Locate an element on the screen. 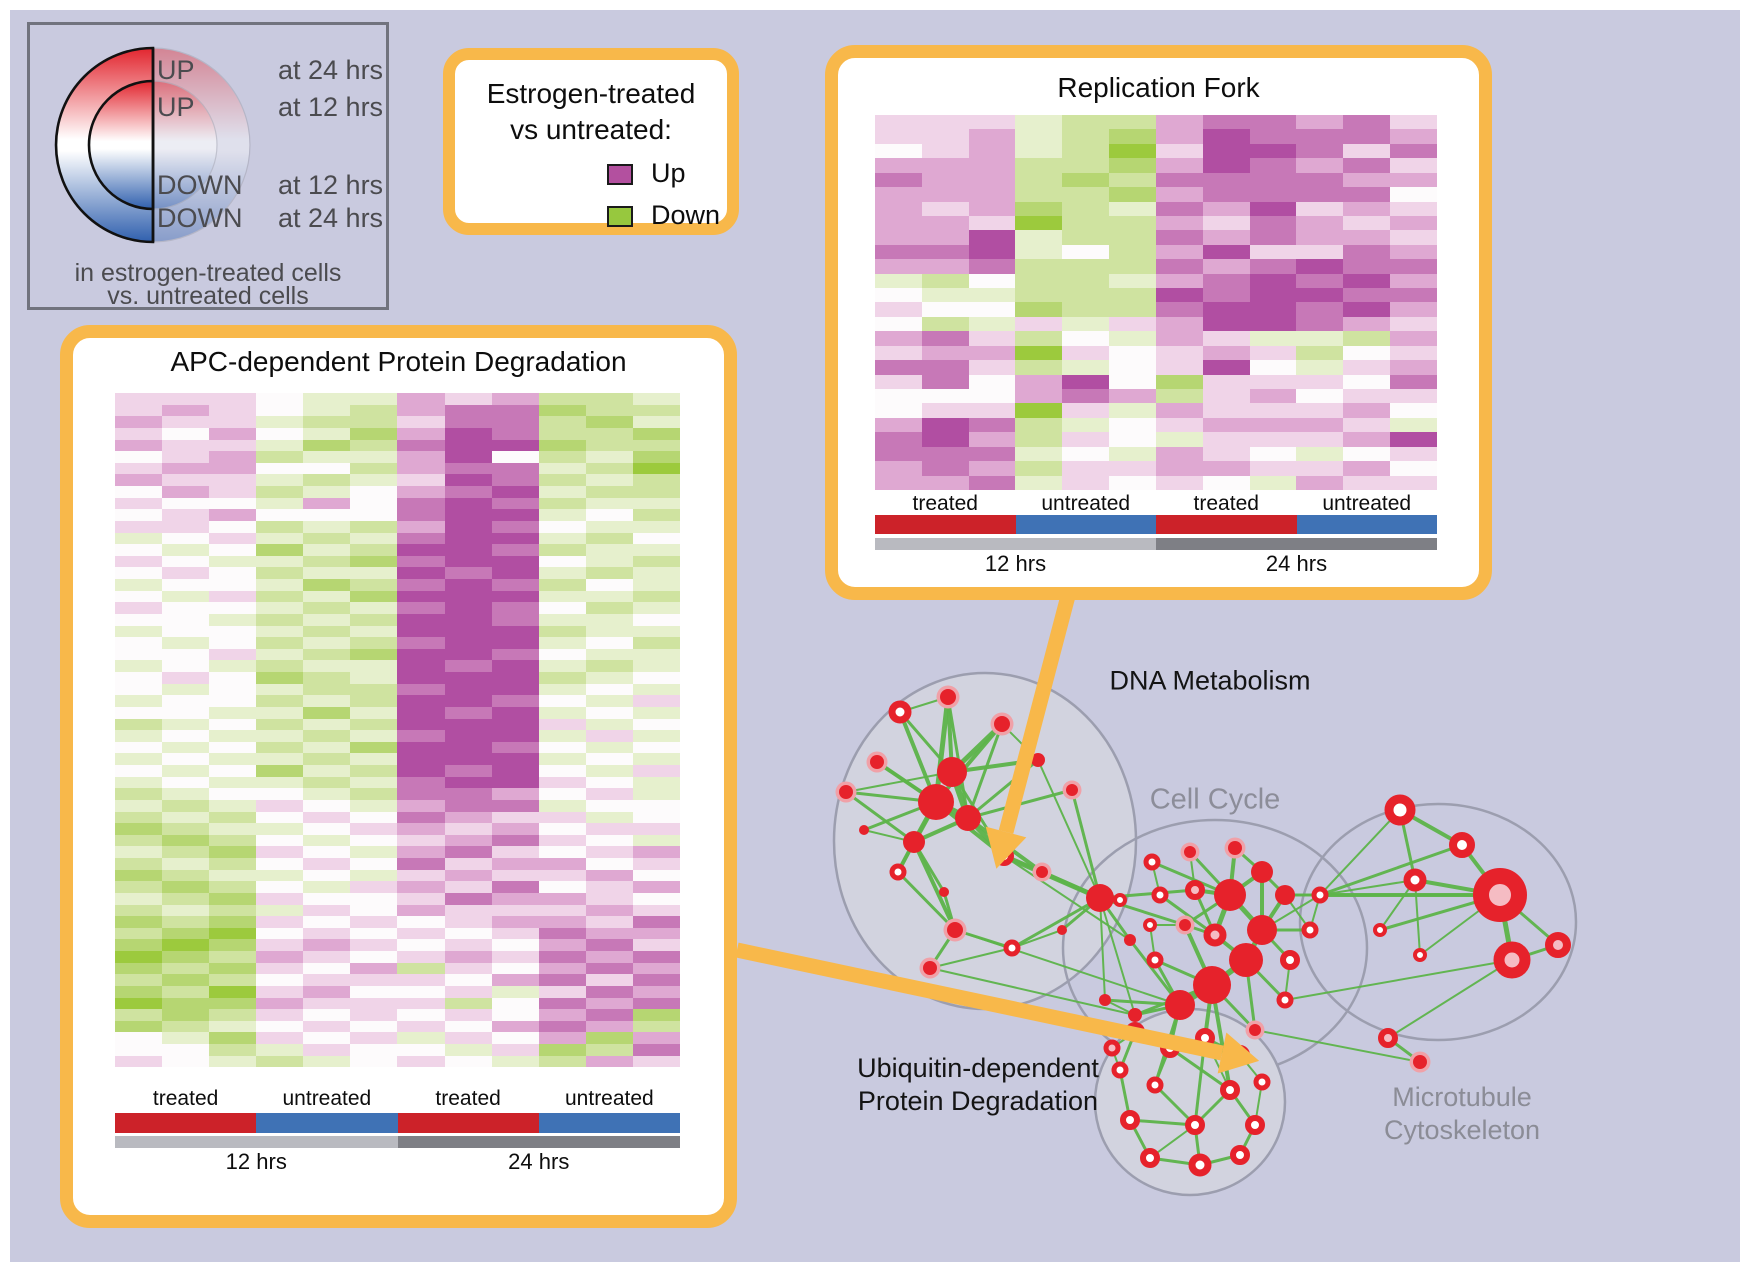  expression-ring-icon is located at coordinates (152, 145).